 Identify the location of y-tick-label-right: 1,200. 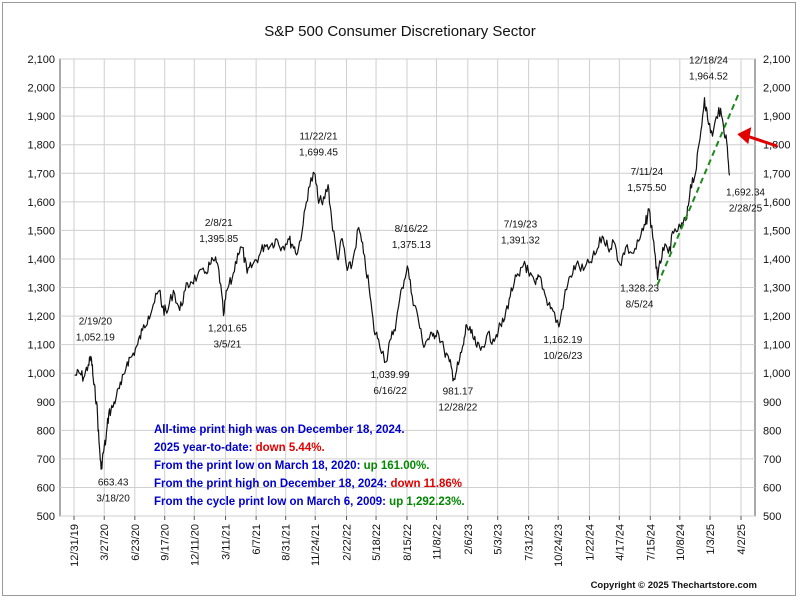
(777, 317).